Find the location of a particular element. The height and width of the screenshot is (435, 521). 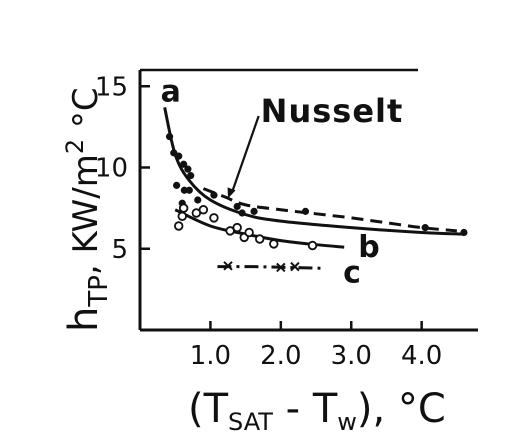

y-tick-label-2: 15 is located at coordinates (111, 87).